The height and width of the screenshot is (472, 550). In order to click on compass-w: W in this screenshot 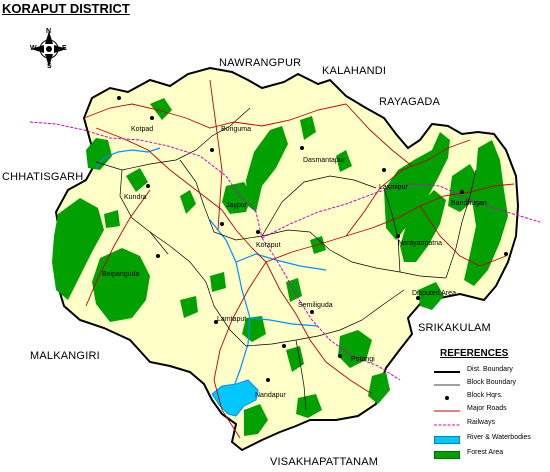, I will do `click(33, 48)`.